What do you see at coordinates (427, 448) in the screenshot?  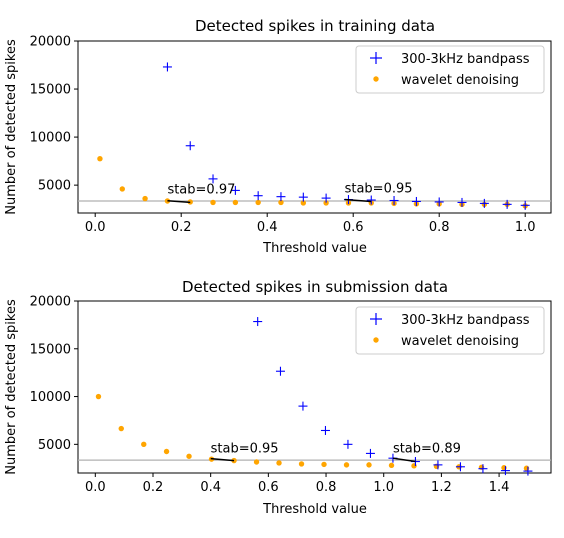 I see `annotation-label: stab=0.89` at bounding box center [427, 448].